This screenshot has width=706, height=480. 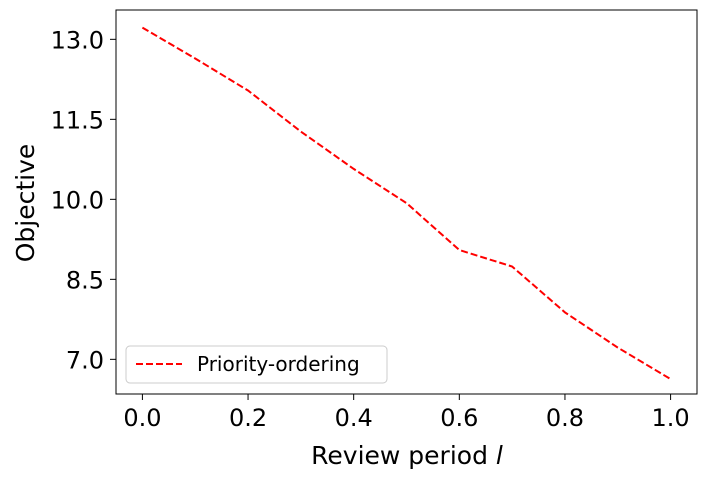 What do you see at coordinates (354, 418) in the screenshot?
I see `x-tick-label: 0.4` at bounding box center [354, 418].